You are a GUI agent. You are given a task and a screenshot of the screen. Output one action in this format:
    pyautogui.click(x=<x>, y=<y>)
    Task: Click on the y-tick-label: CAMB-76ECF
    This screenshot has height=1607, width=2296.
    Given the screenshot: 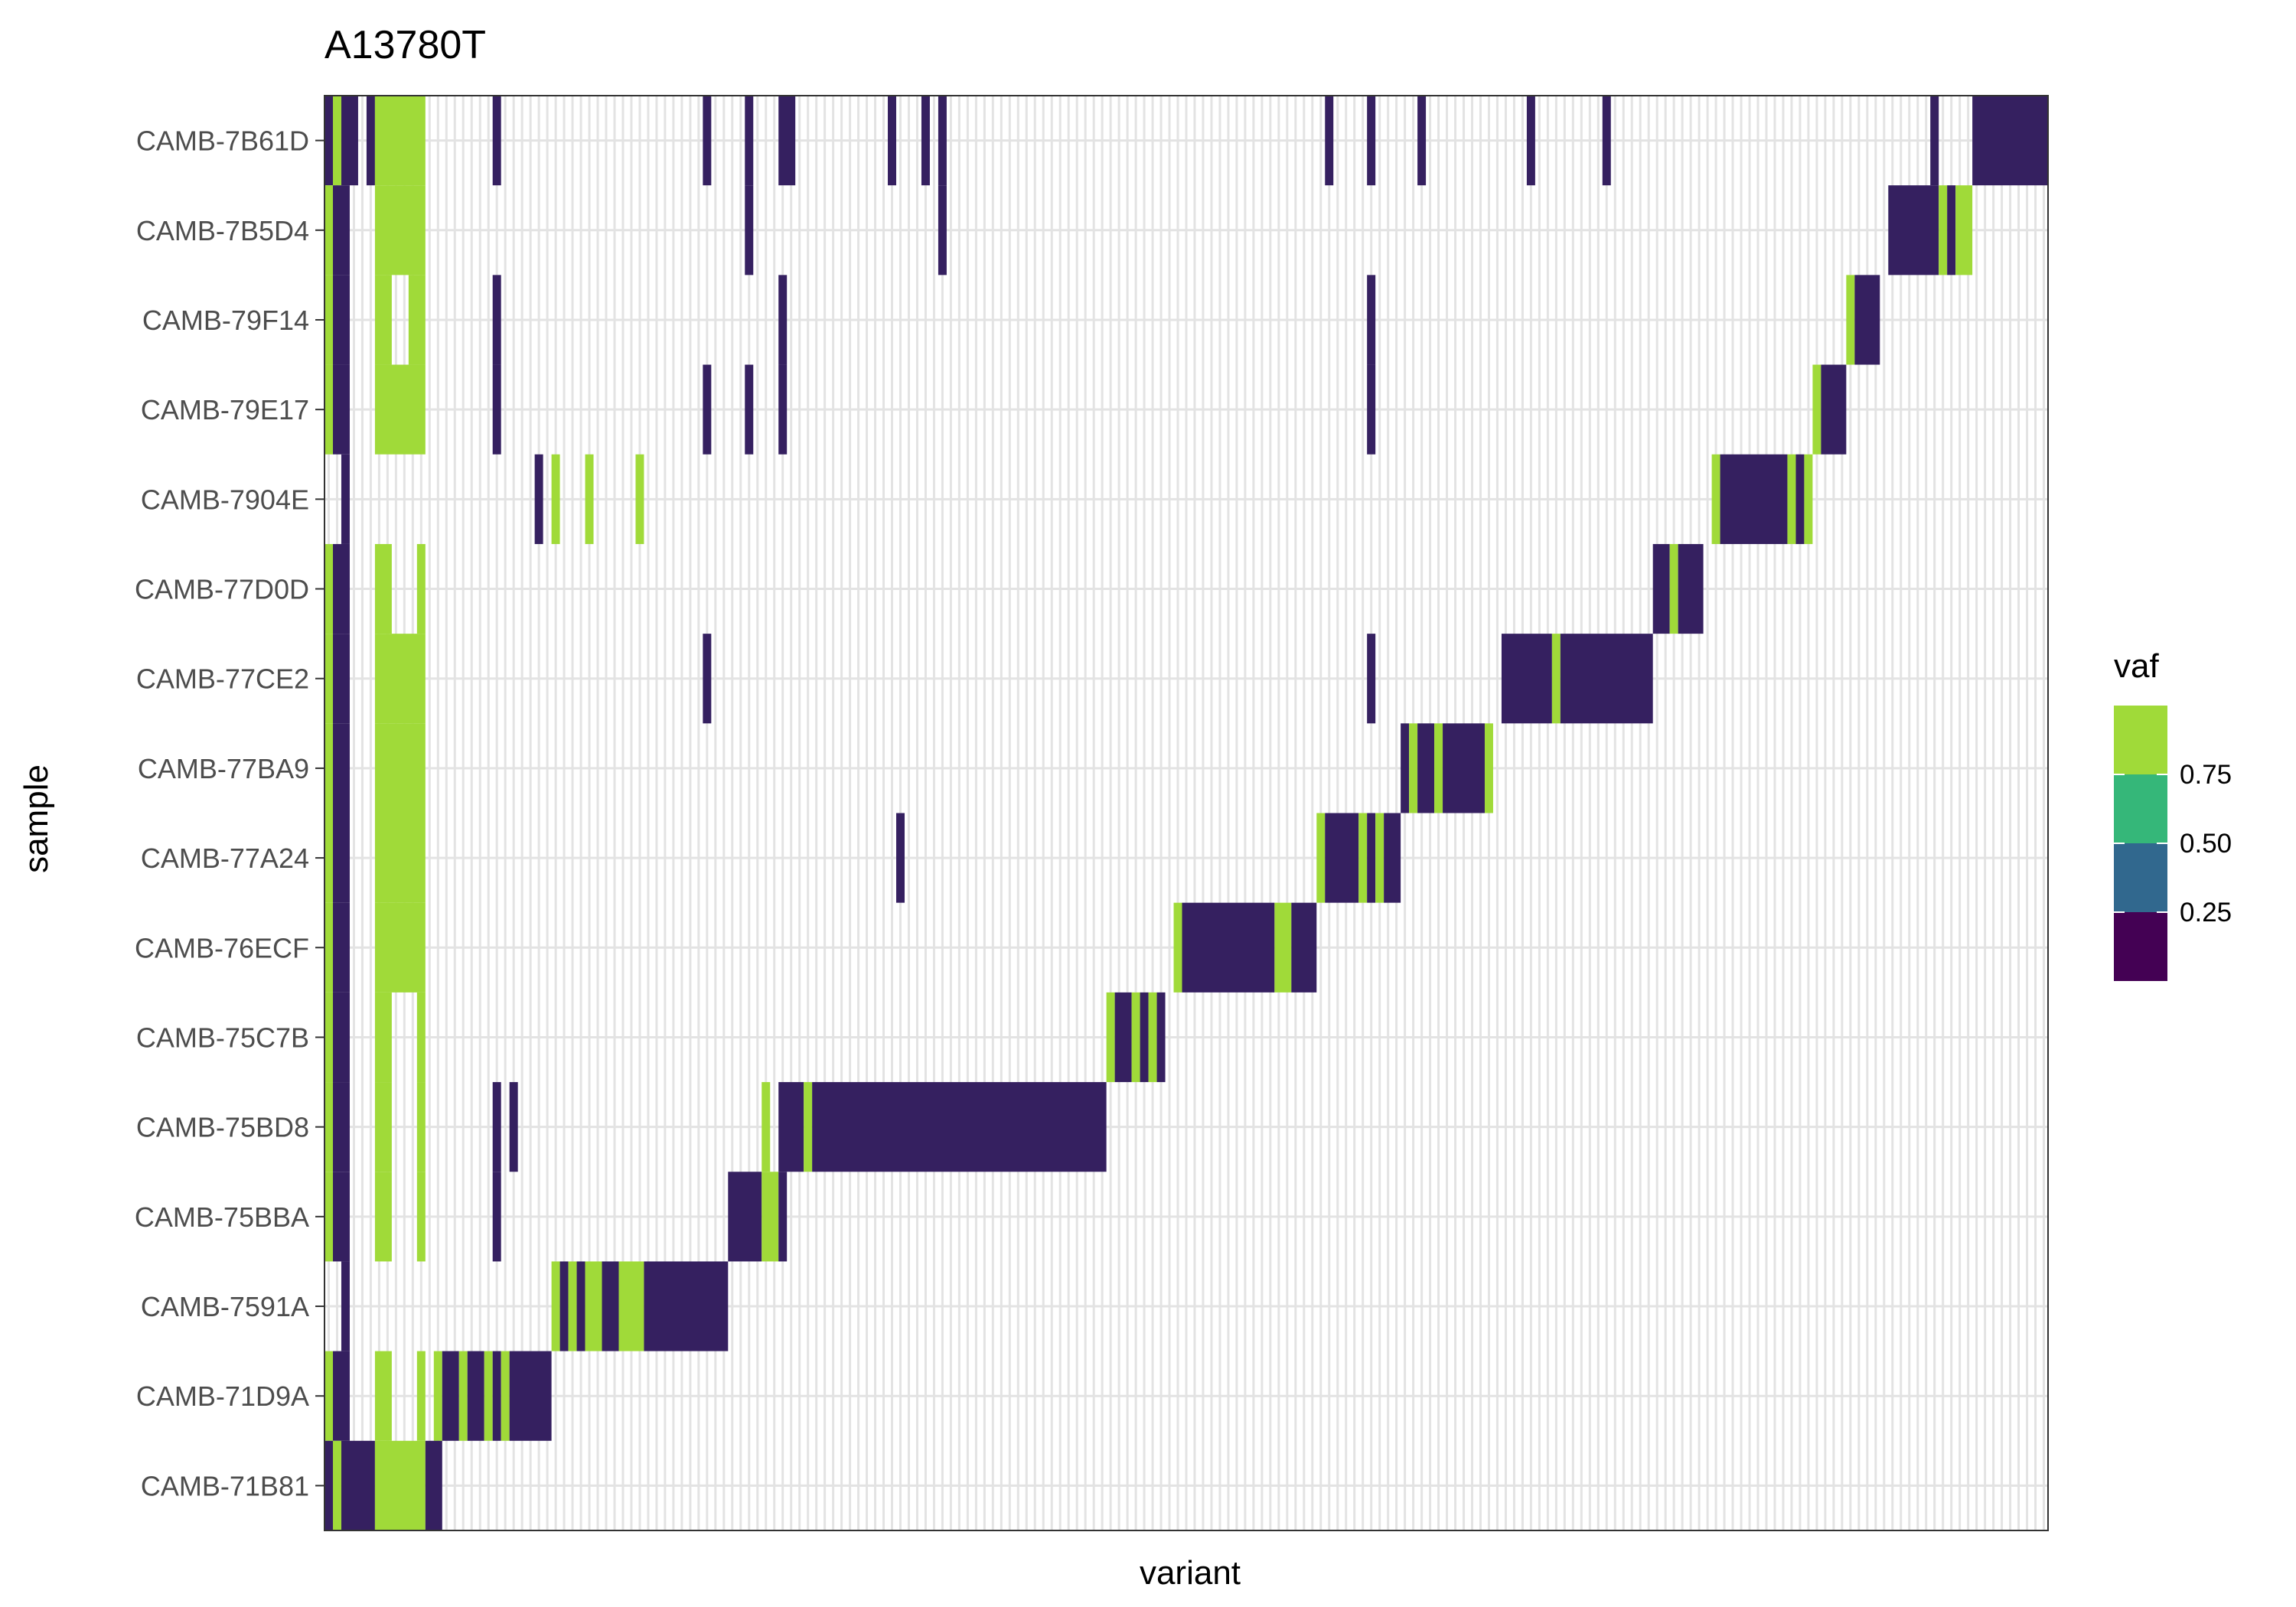 What is the action you would take?
    pyautogui.click(x=222, y=947)
    